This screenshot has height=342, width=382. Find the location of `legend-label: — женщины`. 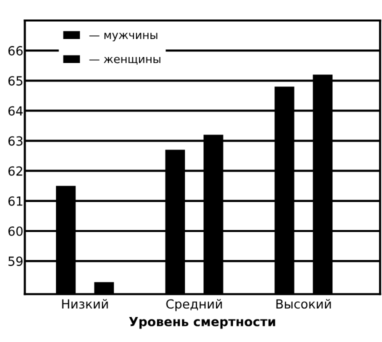

legend-label: — женщины is located at coordinates (124, 60).